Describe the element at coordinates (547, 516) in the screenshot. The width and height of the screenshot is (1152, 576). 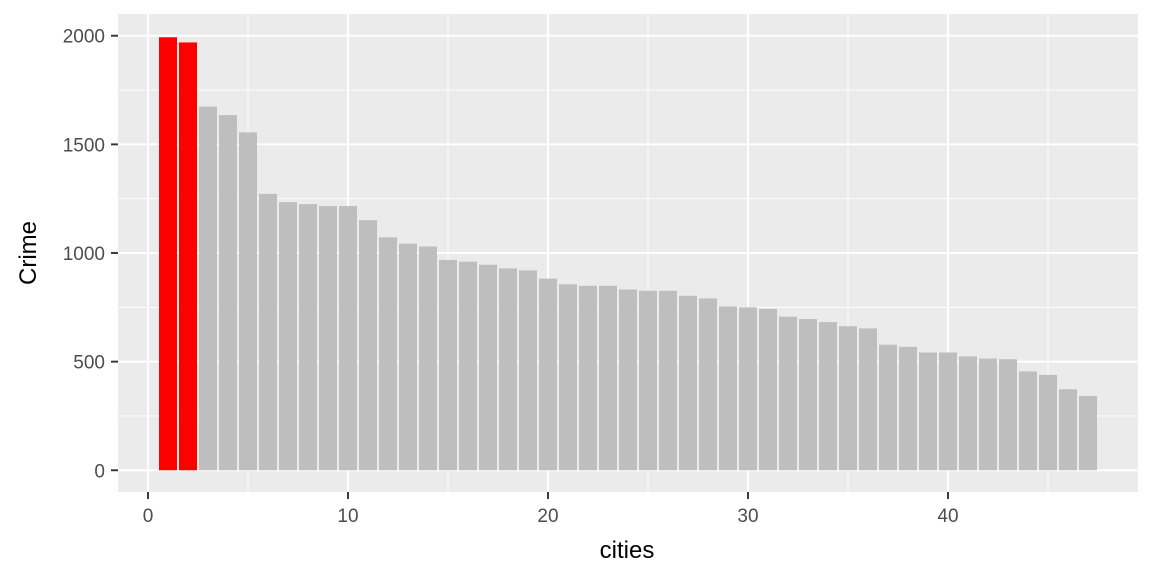
I see `x-tick-label: 20` at that location.